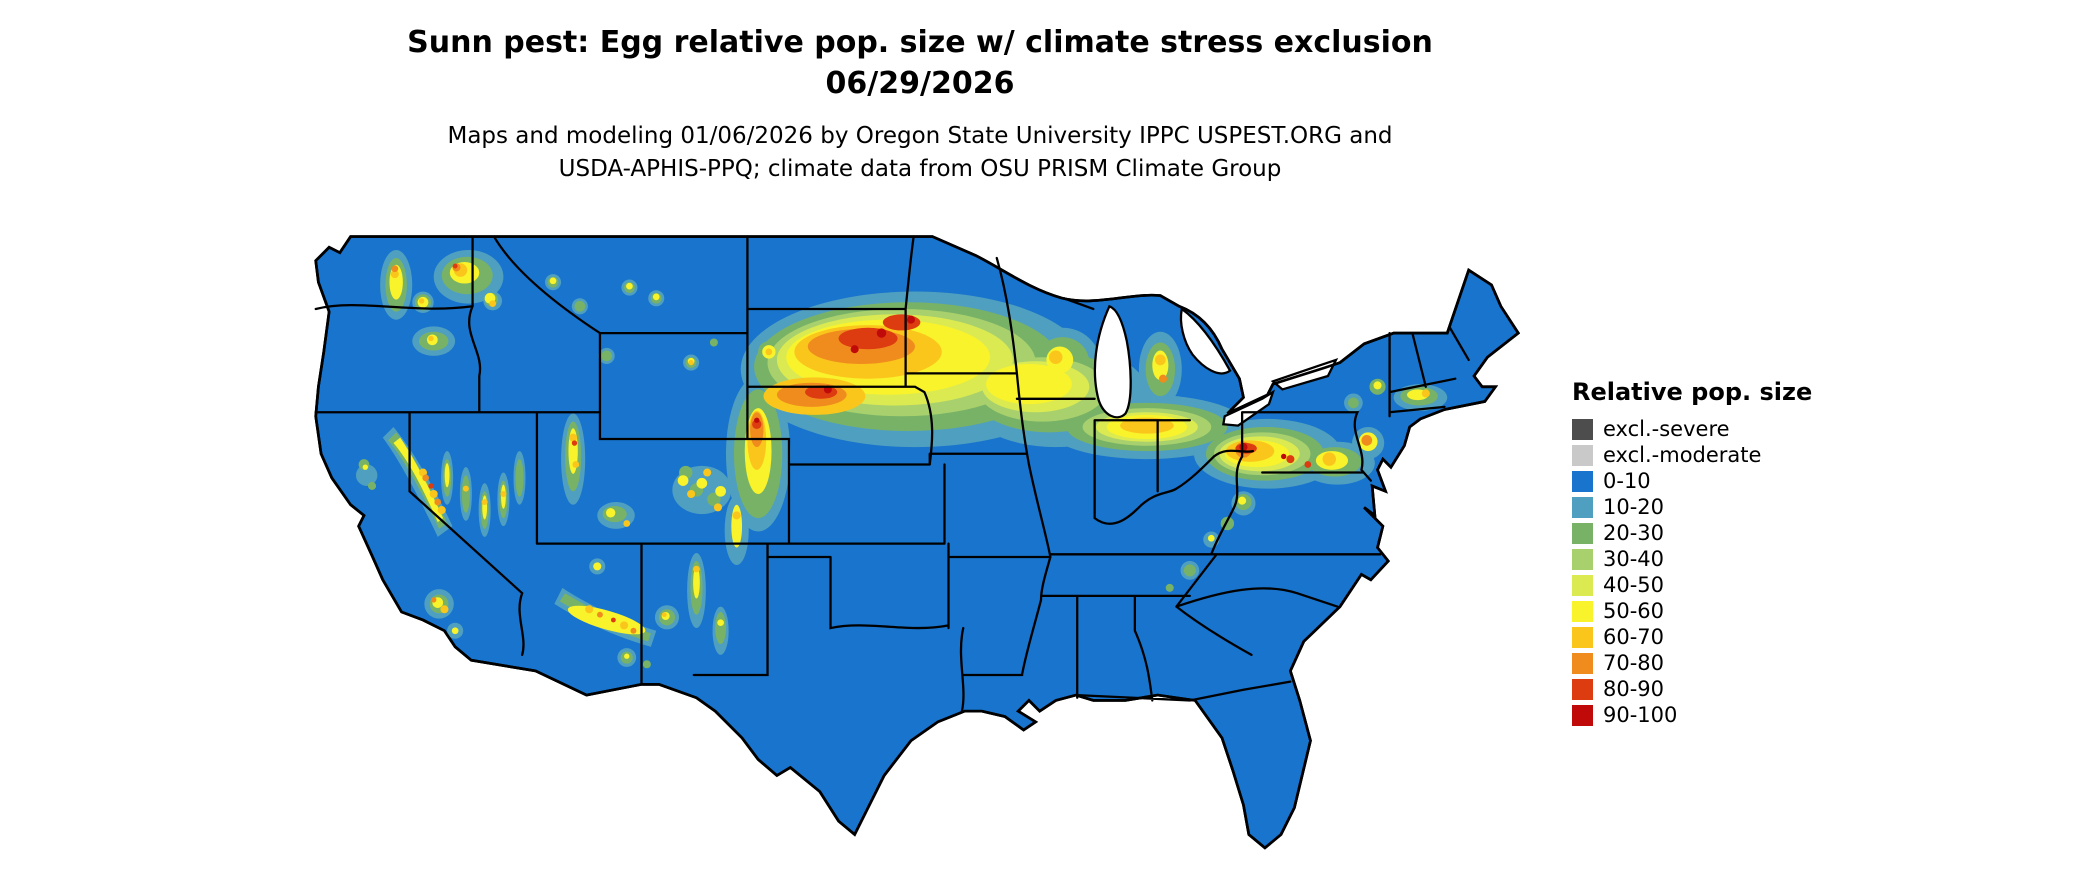 The width and height of the screenshot is (2100, 892). I want to click on legend-title: Relative pop. size, so click(1692, 392).